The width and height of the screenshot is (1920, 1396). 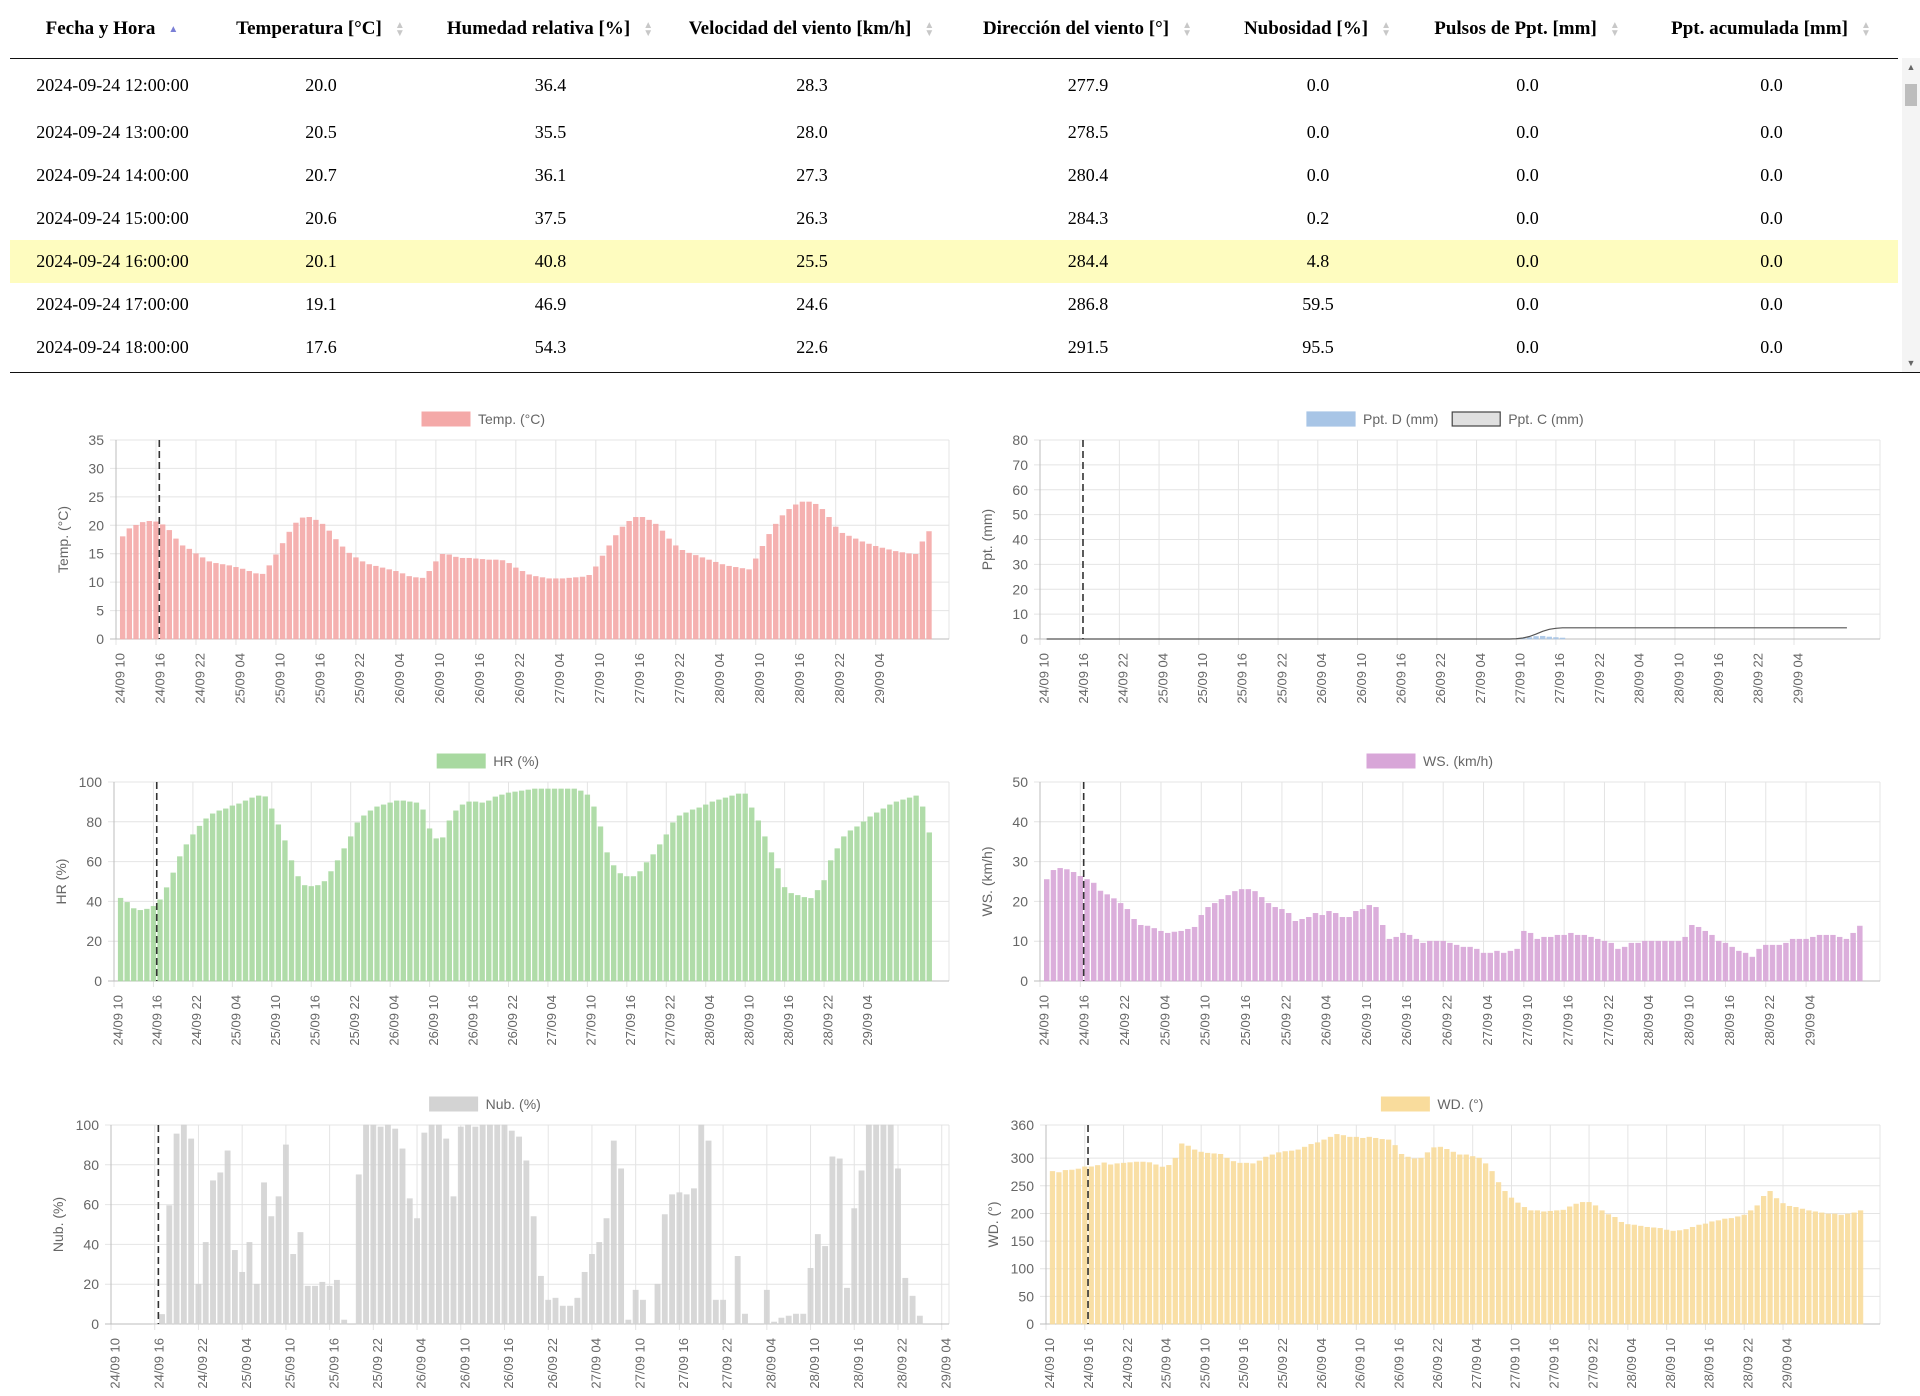 I want to click on x-tick-label: 27/09 04, so click(x=596, y=1363).